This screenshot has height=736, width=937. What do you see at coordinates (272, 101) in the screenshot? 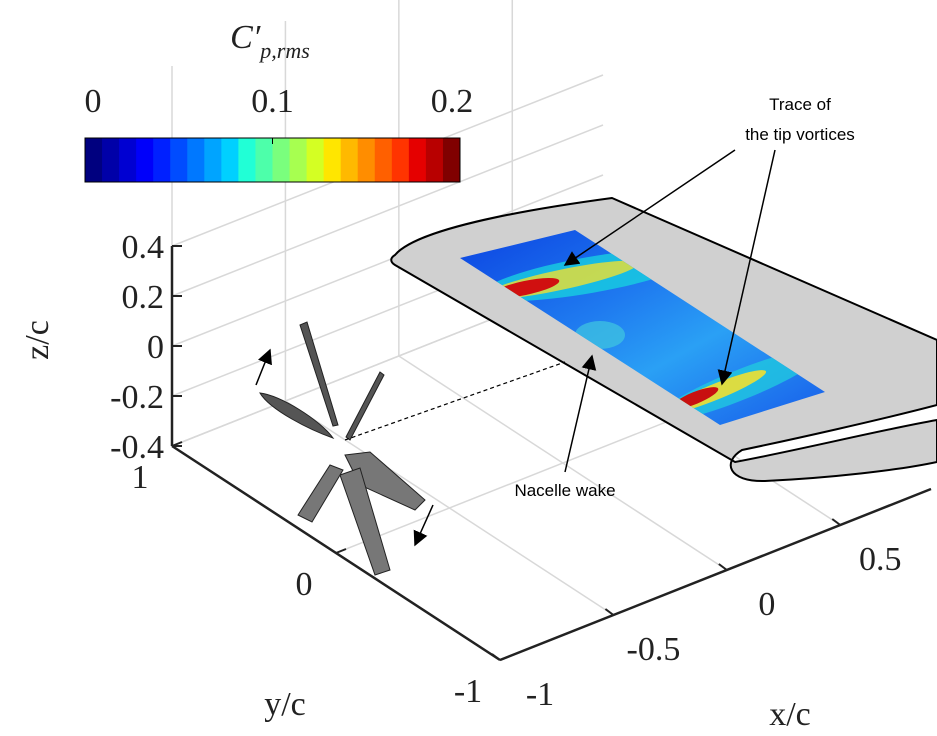
I see `colorbar-tick-label: 0.1` at bounding box center [272, 101].